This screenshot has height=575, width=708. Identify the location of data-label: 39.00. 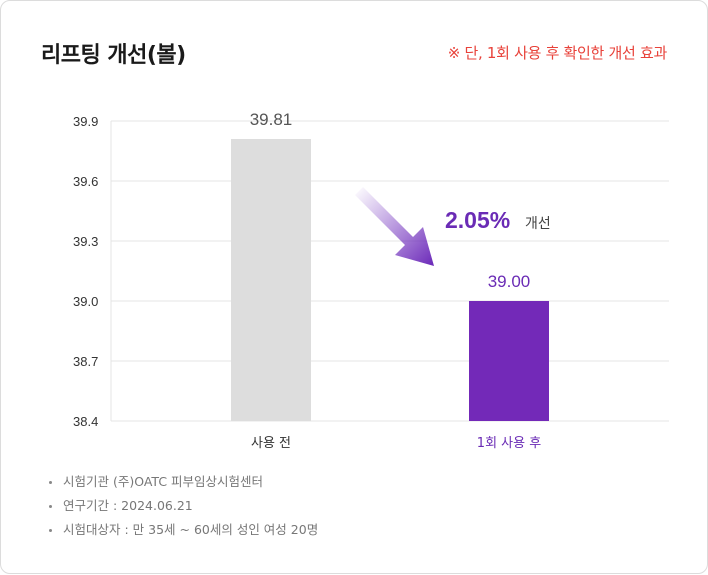
(509, 281).